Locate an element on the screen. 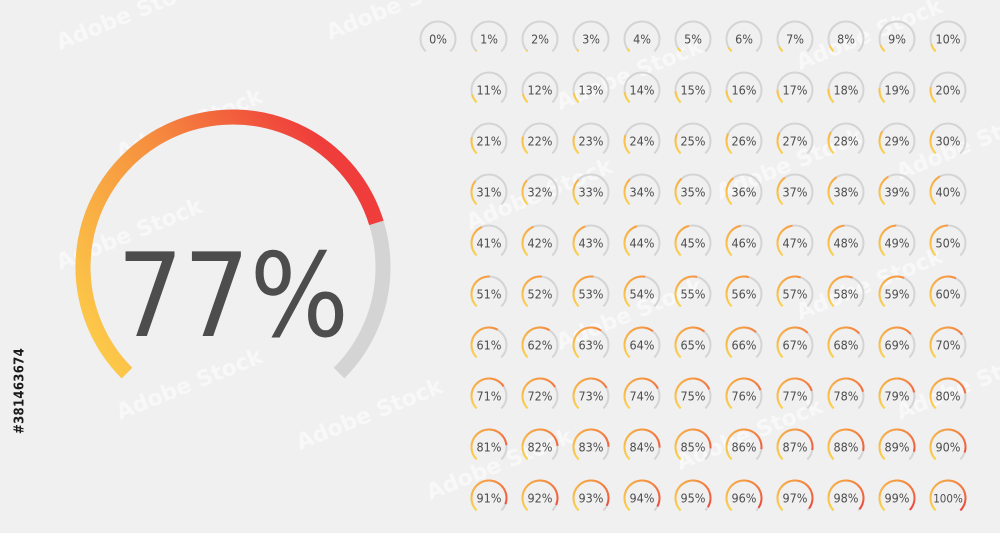 This screenshot has width=1000, height=533. small-gauge: 12% is located at coordinates (540, 87).